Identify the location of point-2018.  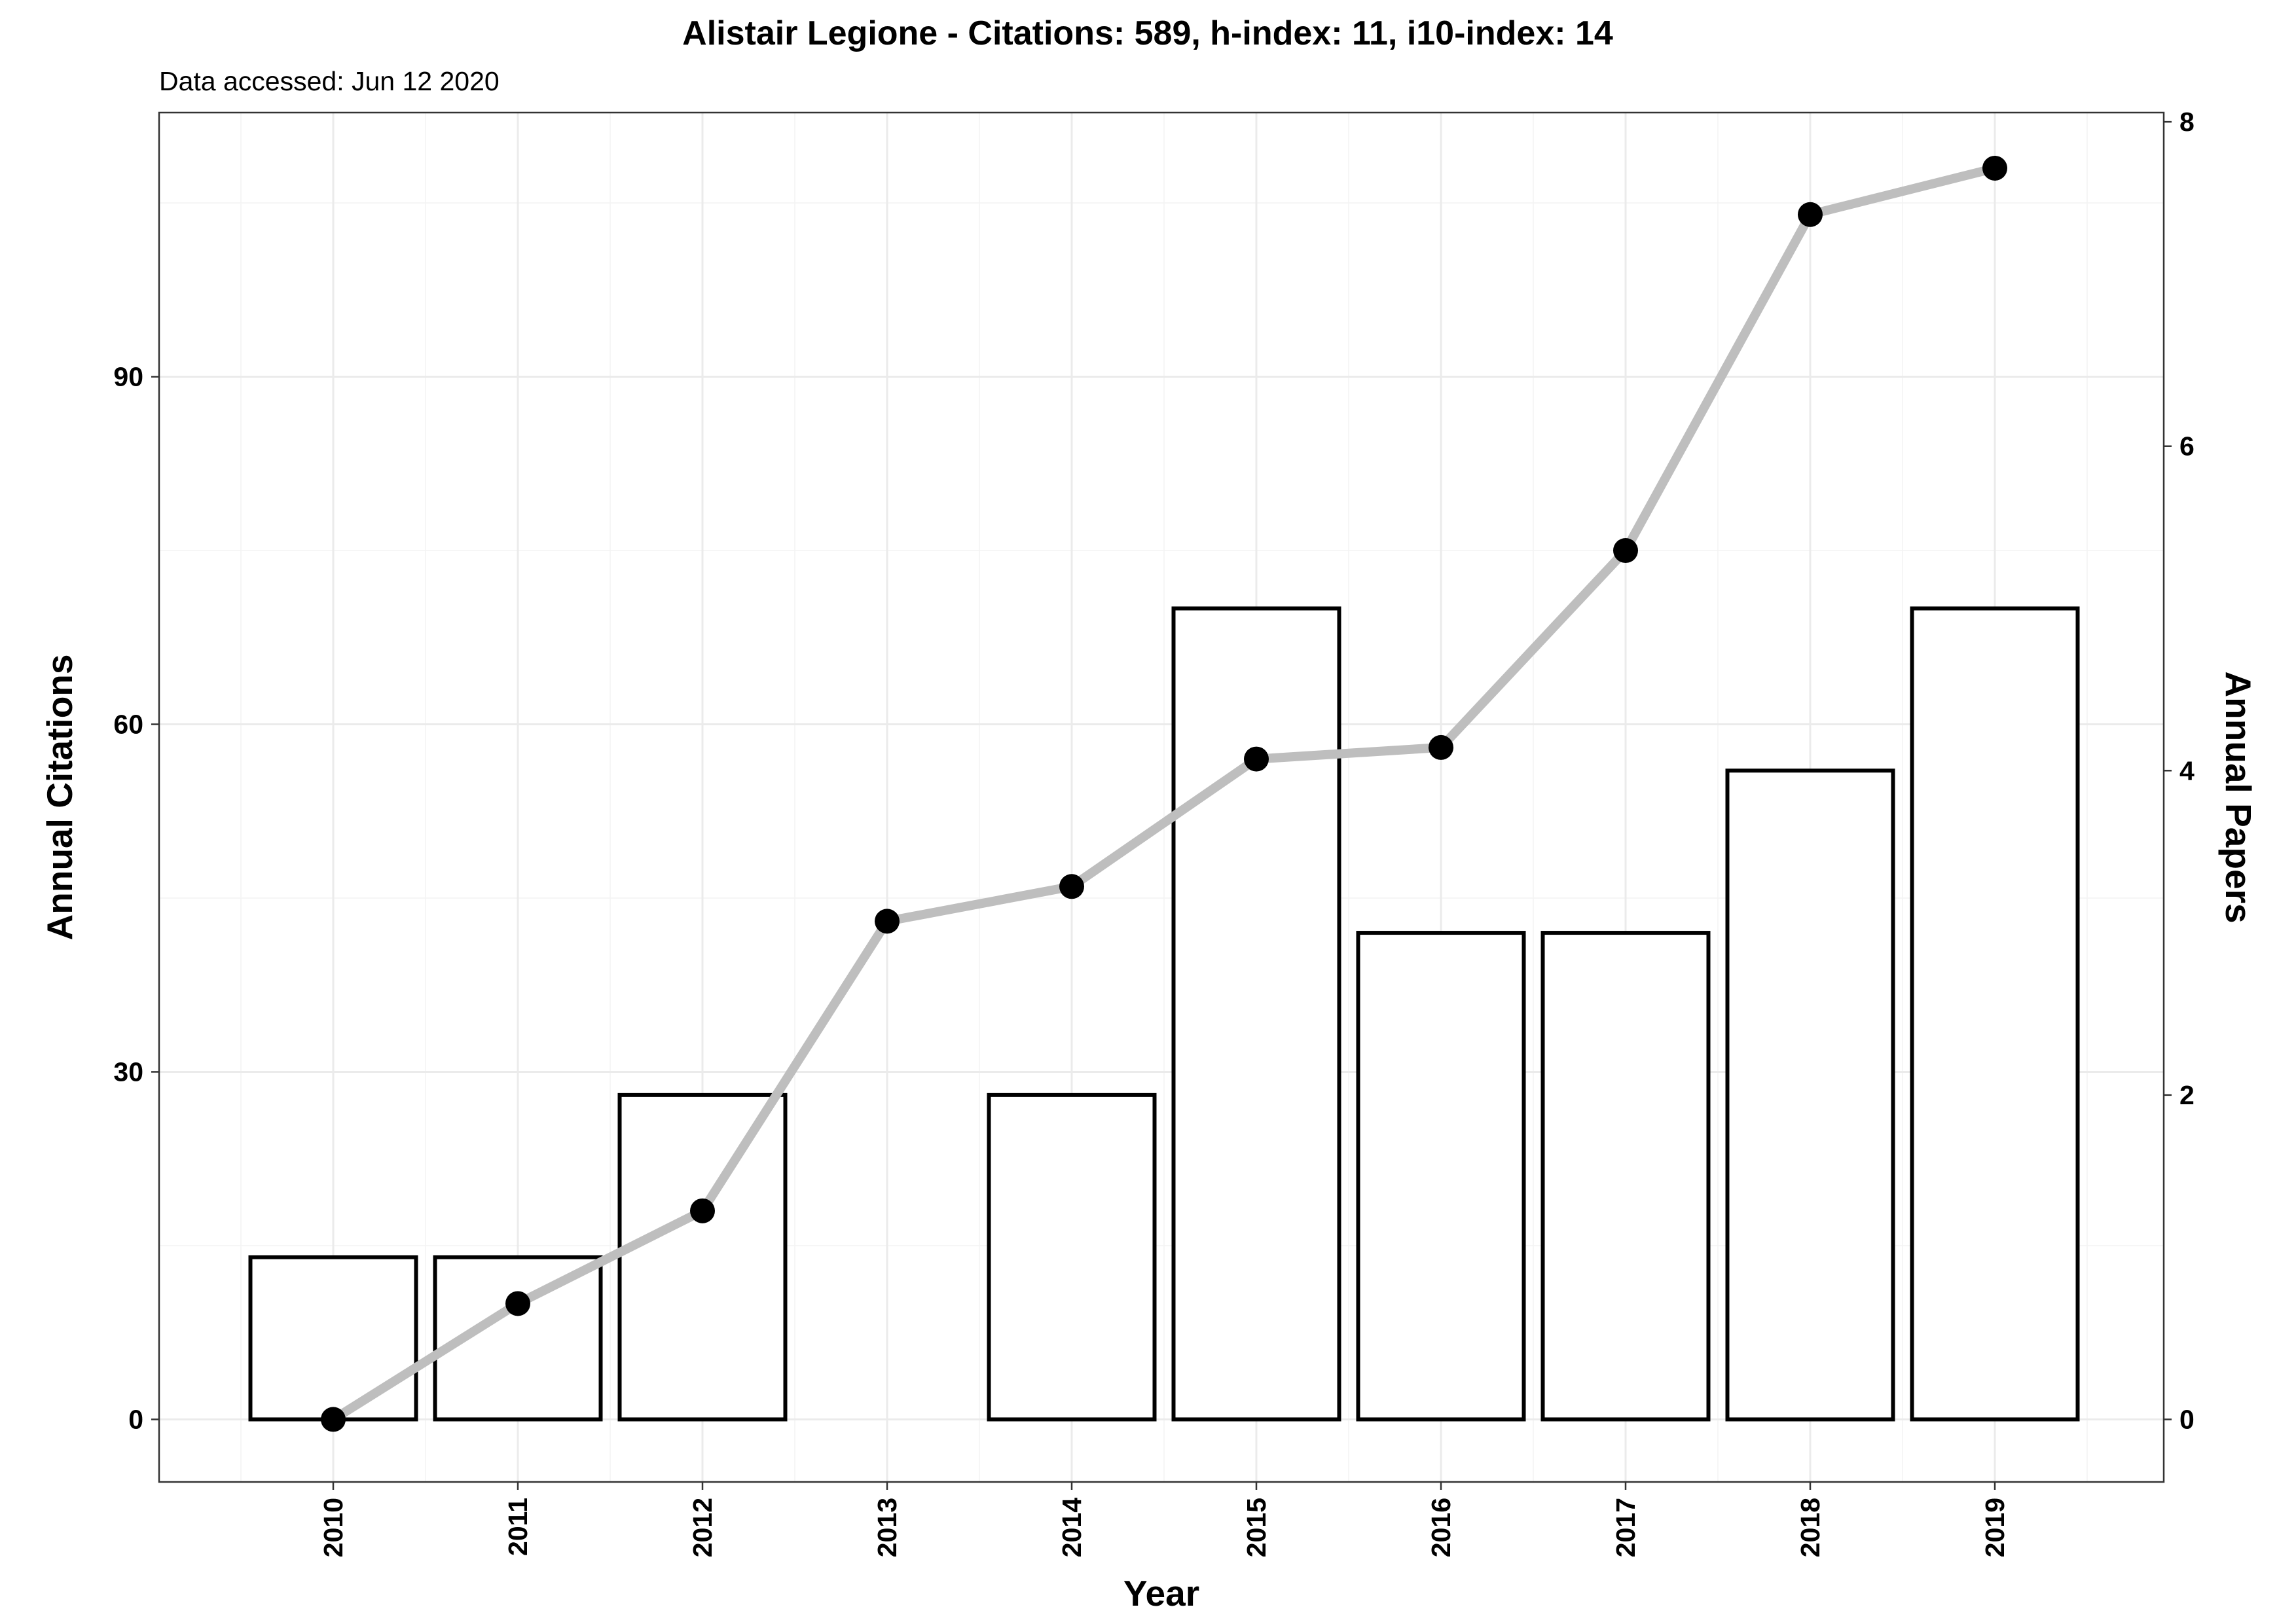
(1810, 214).